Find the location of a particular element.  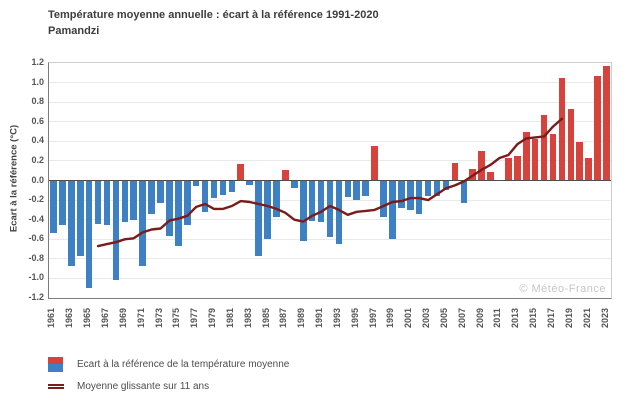

bar-2007 is located at coordinates (464, 192).